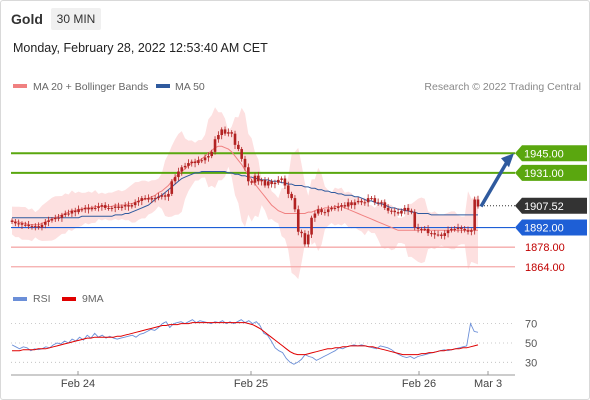 The width and height of the screenshot is (590, 400). Describe the element at coordinates (545, 248) in the screenshot. I see `level-label-support: 1878.00` at that location.